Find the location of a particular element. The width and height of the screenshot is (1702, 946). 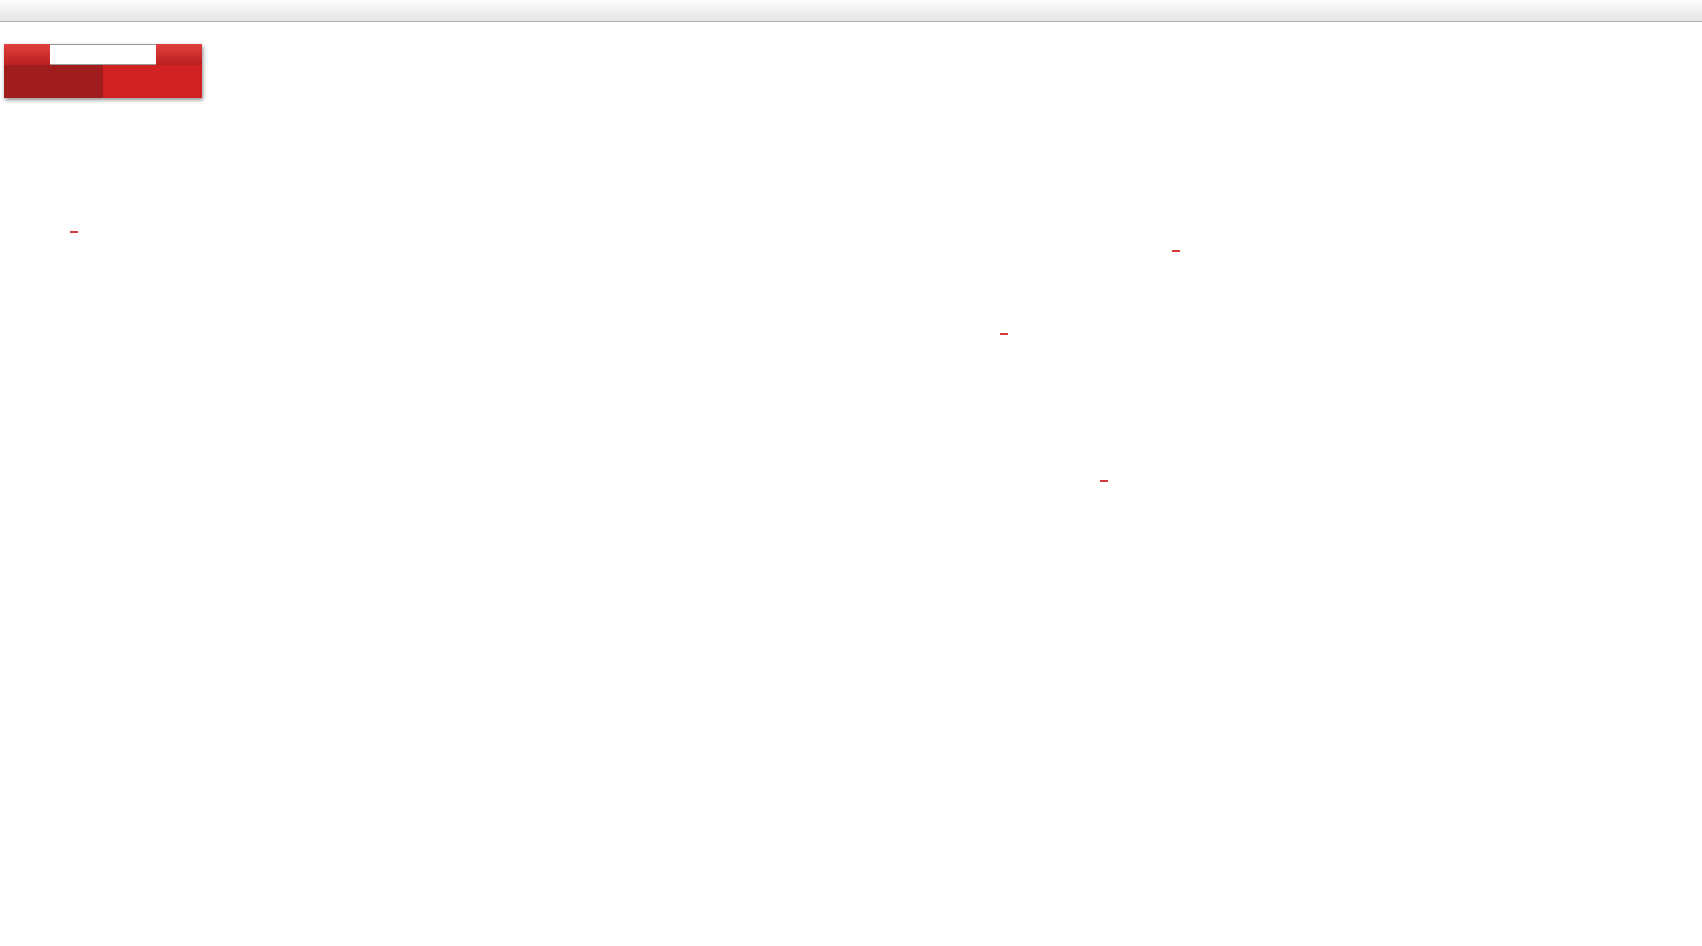

buy-price-button is located at coordinates (152, 81).